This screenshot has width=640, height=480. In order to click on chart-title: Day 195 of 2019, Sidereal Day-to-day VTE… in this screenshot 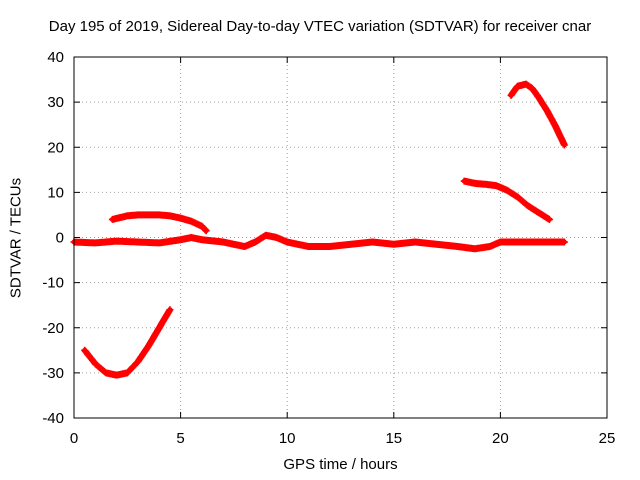, I will do `click(320, 26)`.